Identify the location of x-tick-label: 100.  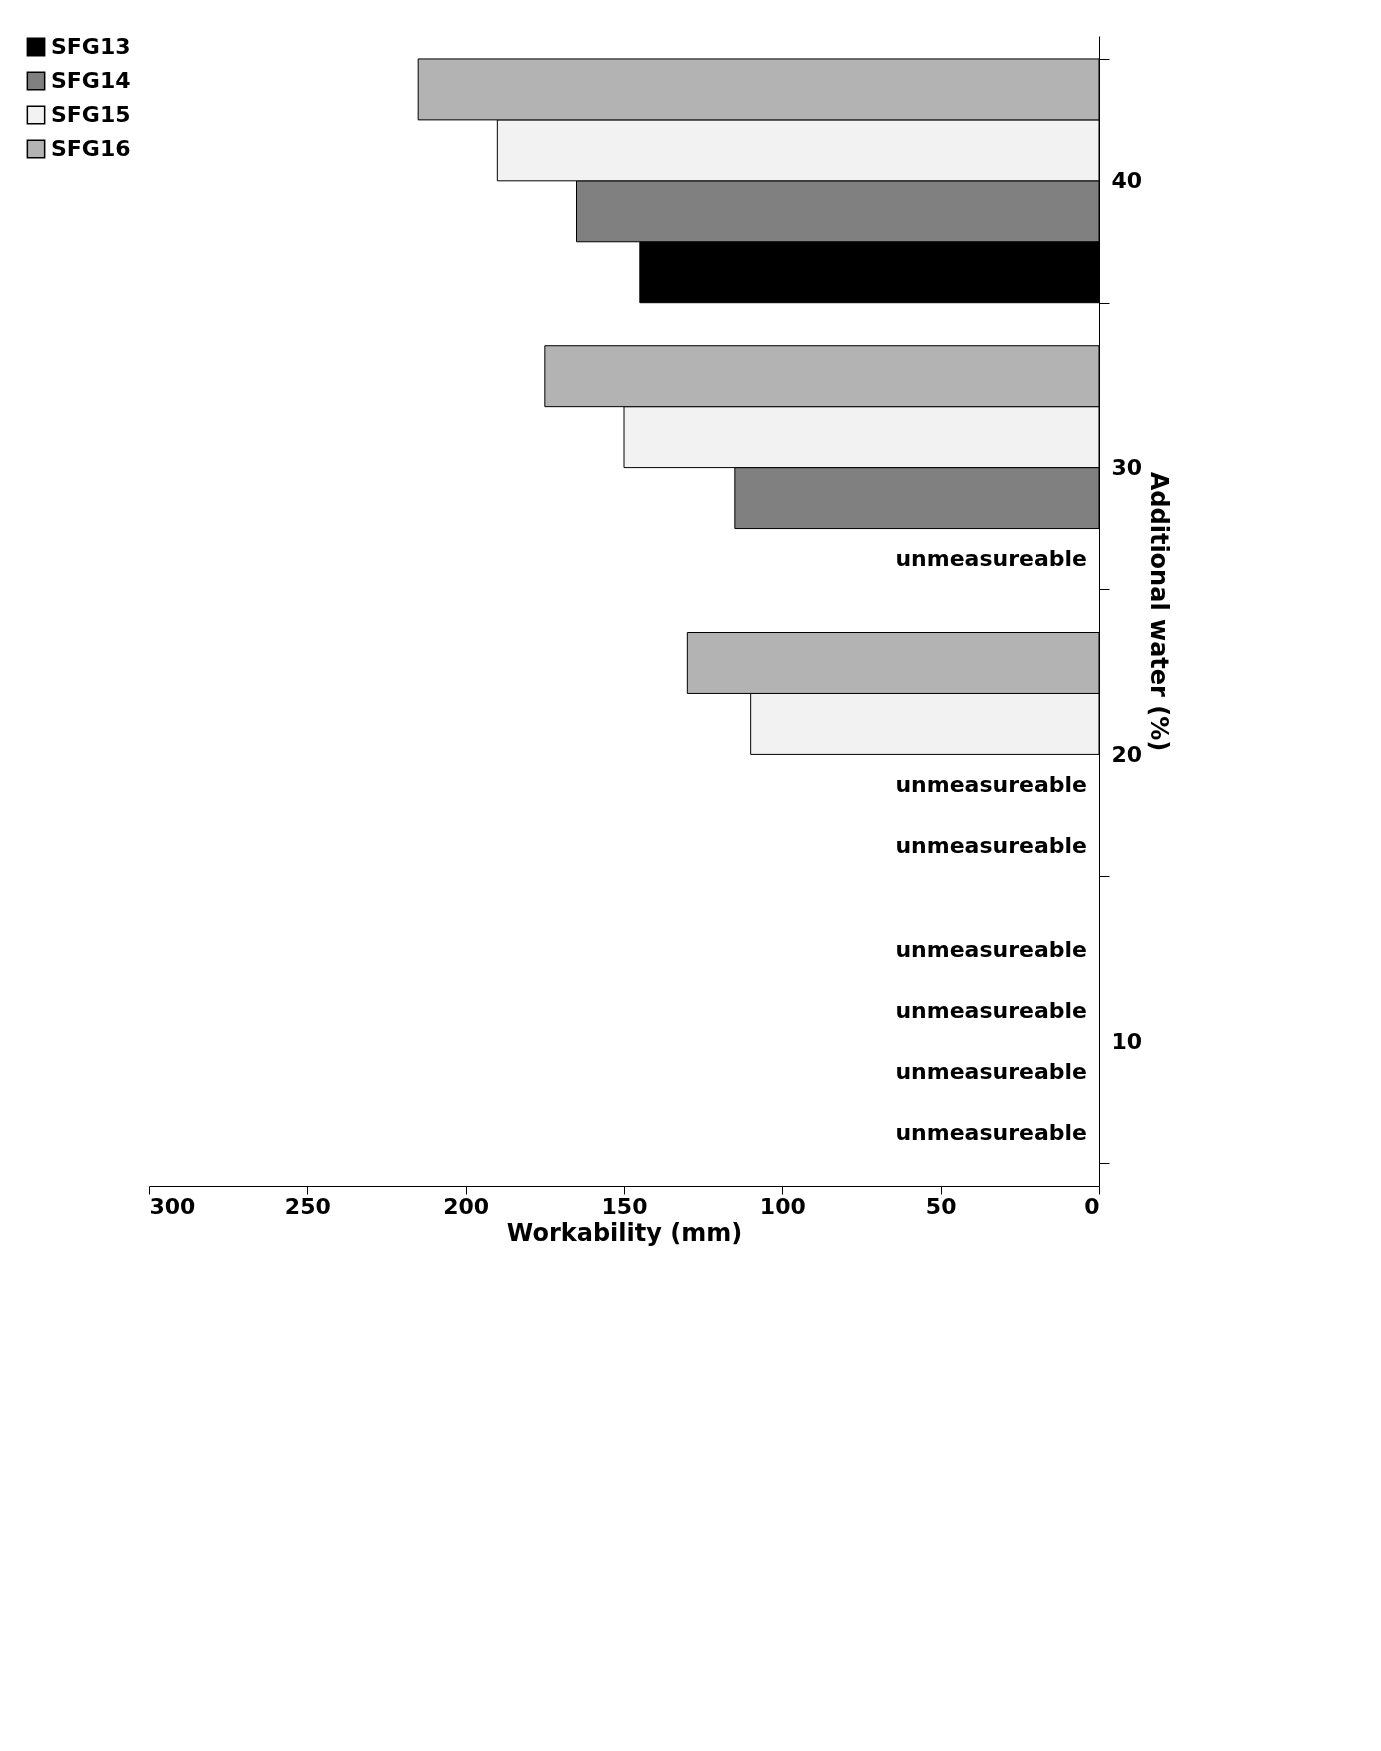
(782, 1206).